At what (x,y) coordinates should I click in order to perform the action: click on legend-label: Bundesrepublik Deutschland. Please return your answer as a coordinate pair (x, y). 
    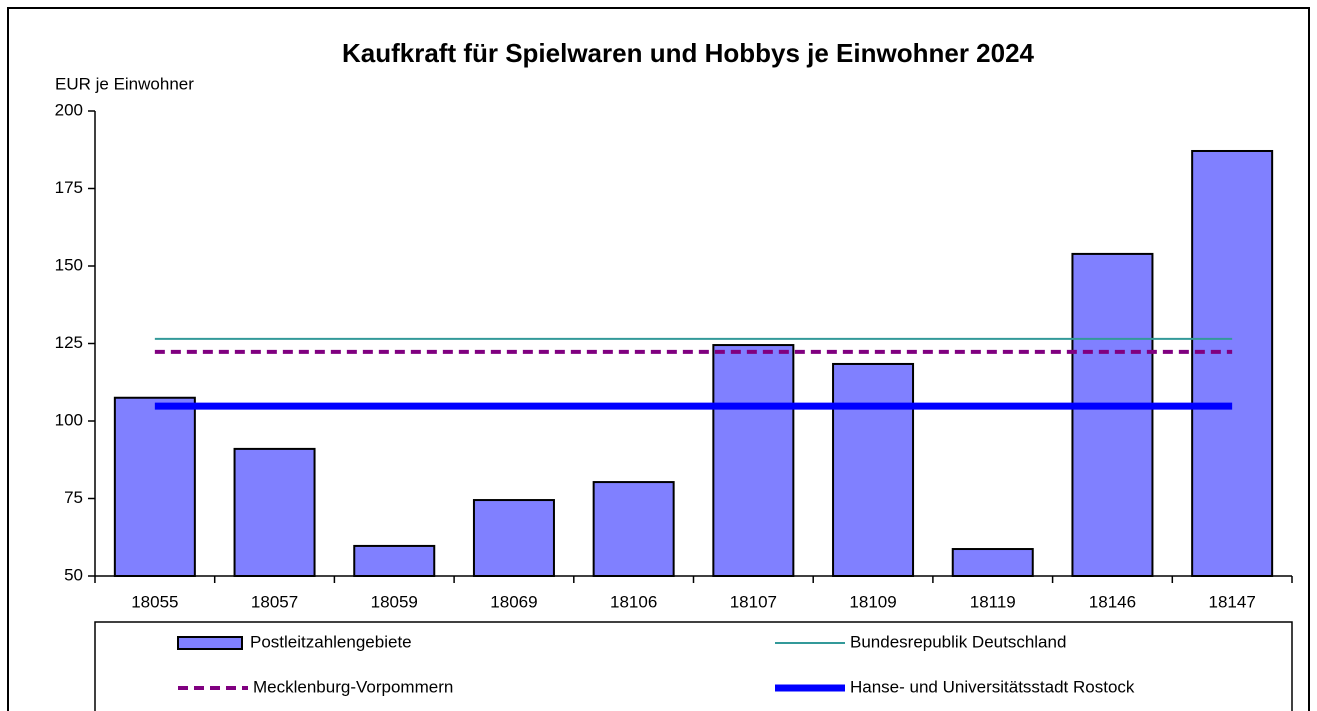
    Looking at the image, I should click on (958, 641).